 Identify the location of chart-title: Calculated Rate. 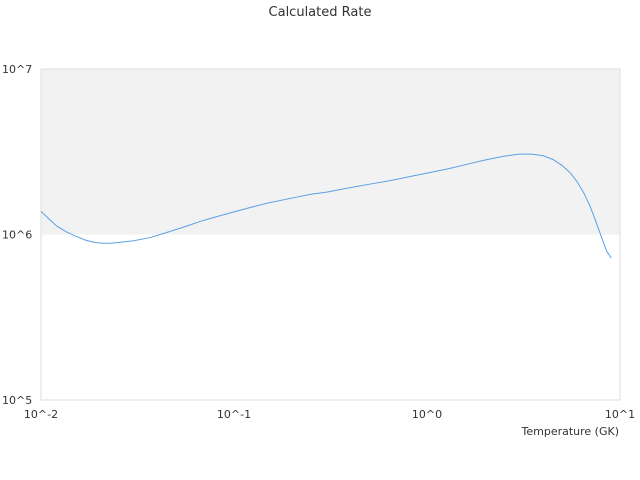
(320, 12).